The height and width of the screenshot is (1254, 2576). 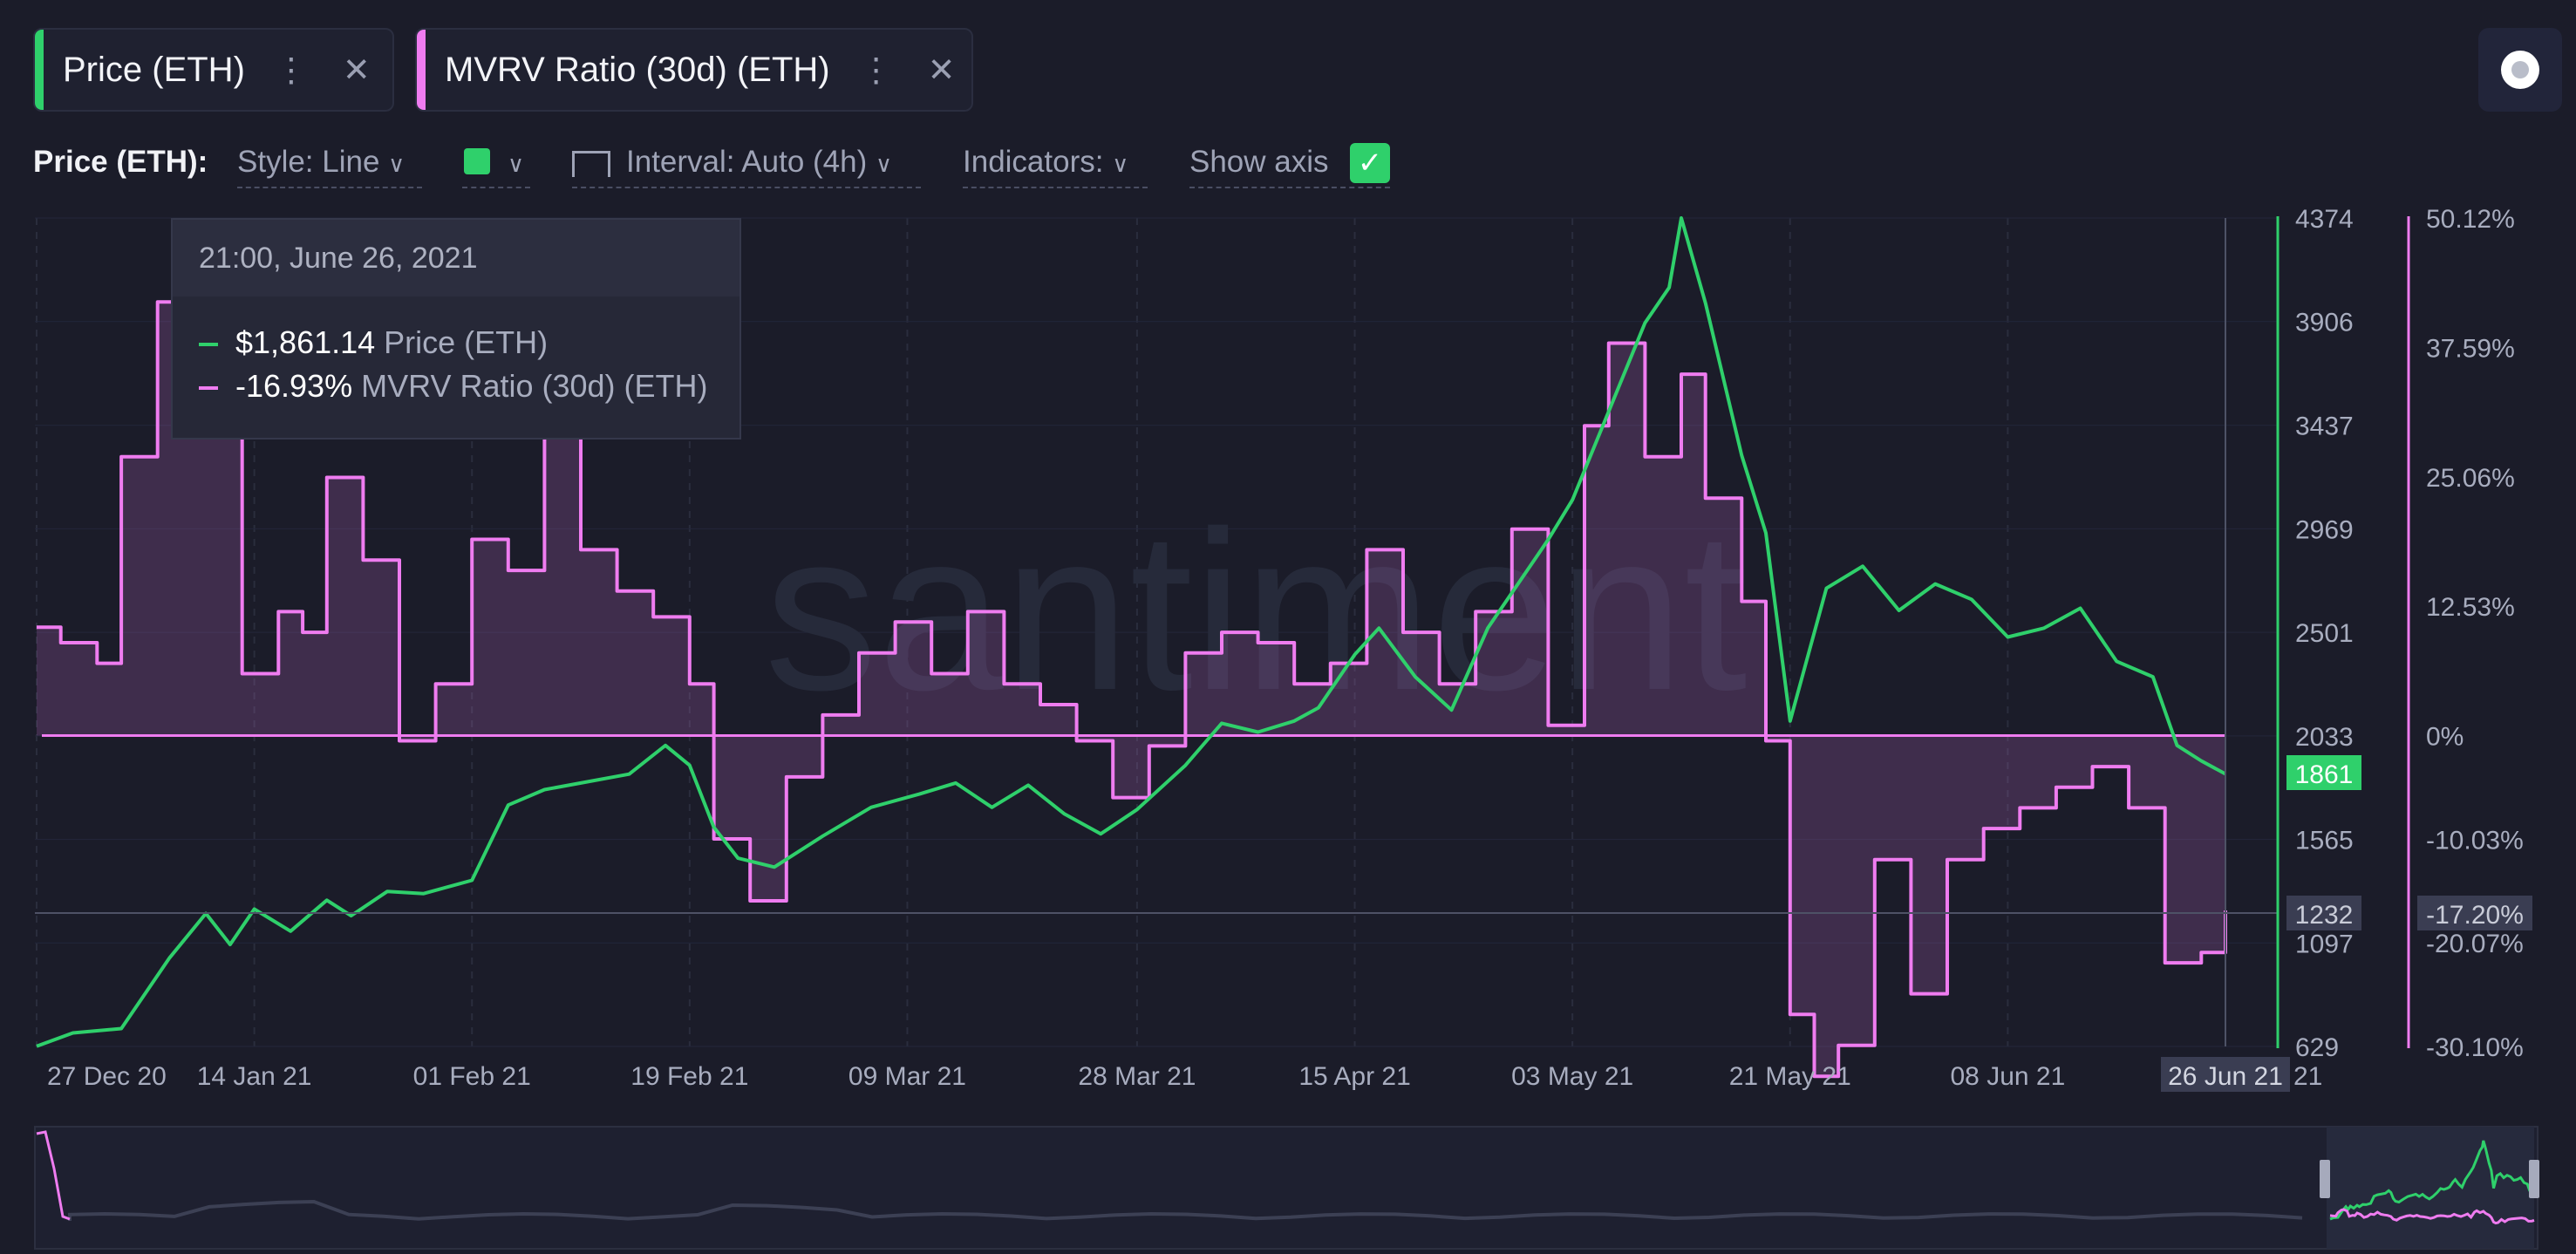 What do you see at coordinates (638, 69) in the screenshot?
I see `tab-label: MVRV Ratio (30d) (ETH)` at bounding box center [638, 69].